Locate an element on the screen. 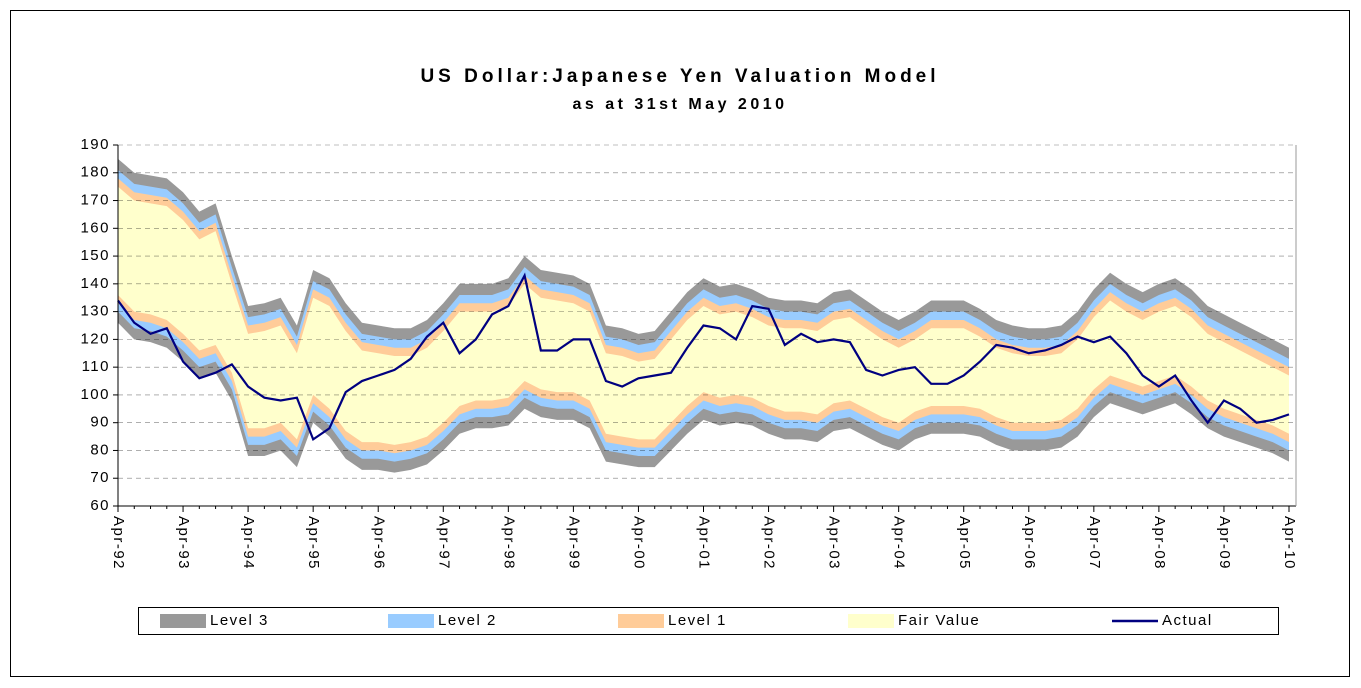 This screenshot has height=688, width=1361. y-tick-label: 120 is located at coordinates (95, 338).